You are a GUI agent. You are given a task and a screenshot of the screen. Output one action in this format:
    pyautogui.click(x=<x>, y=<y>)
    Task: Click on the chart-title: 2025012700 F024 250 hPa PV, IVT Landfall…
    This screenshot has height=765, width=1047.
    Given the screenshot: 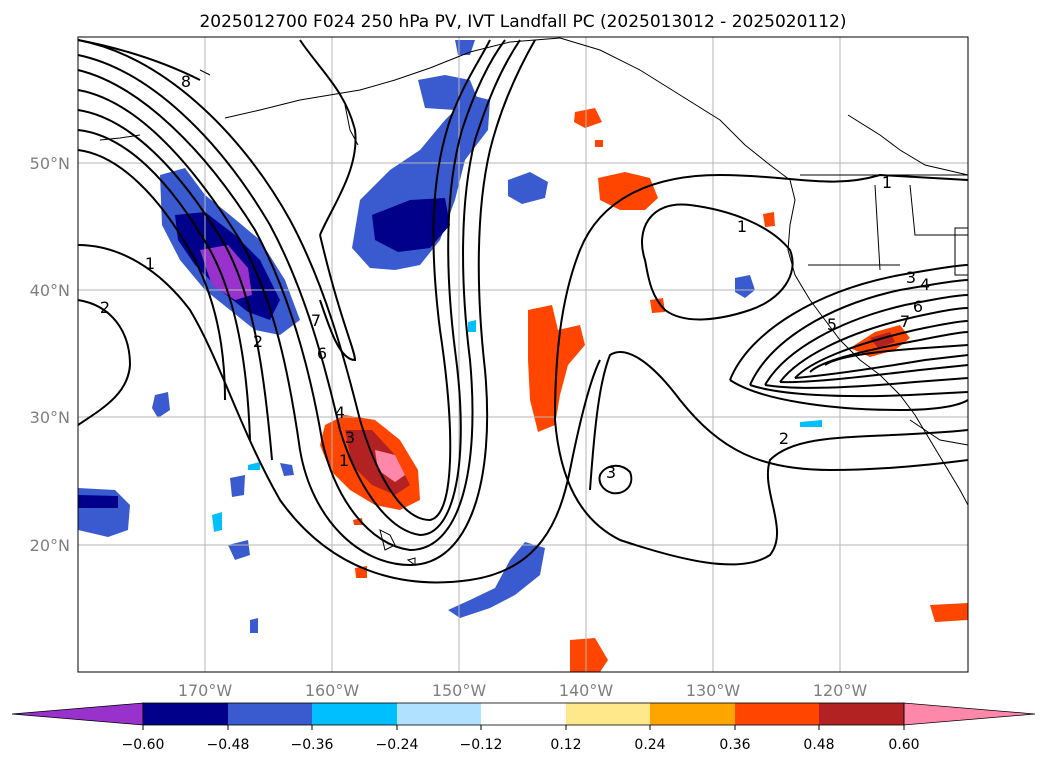 What is the action you would take?
    pyautogui.click(x=522, y=22)
    